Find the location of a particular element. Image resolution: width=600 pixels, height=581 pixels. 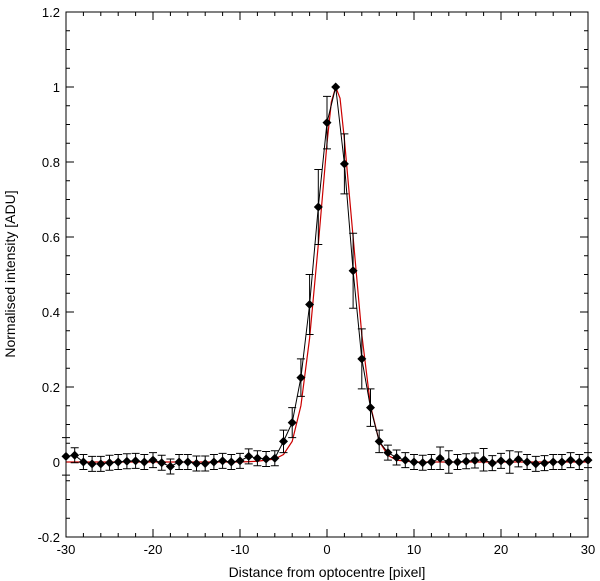

x-tick-label: 10 is located at coordinates (414, 549).